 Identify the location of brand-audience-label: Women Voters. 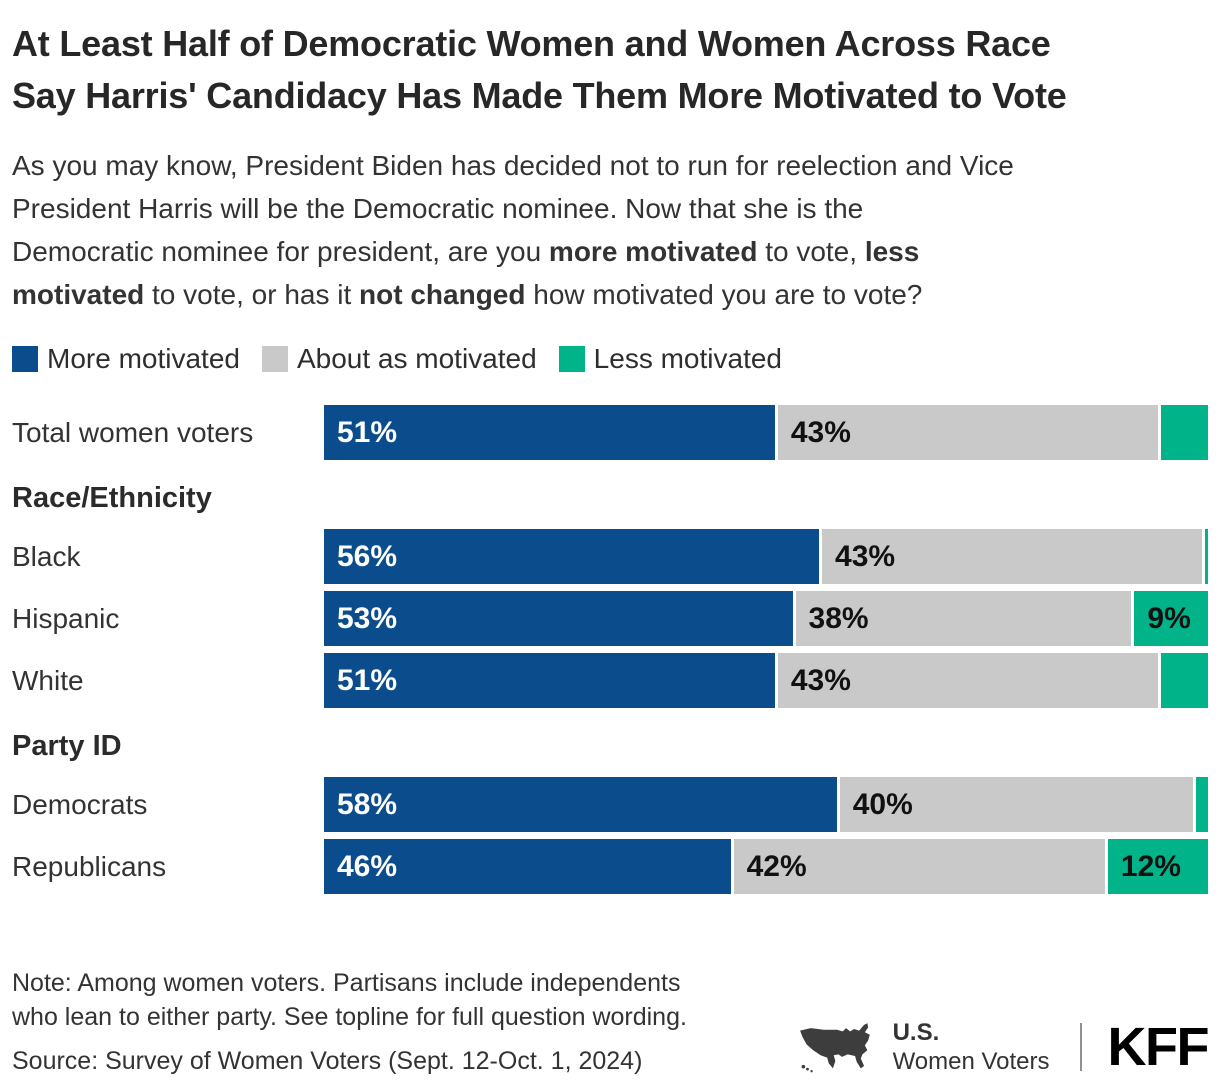
(971, 1061).